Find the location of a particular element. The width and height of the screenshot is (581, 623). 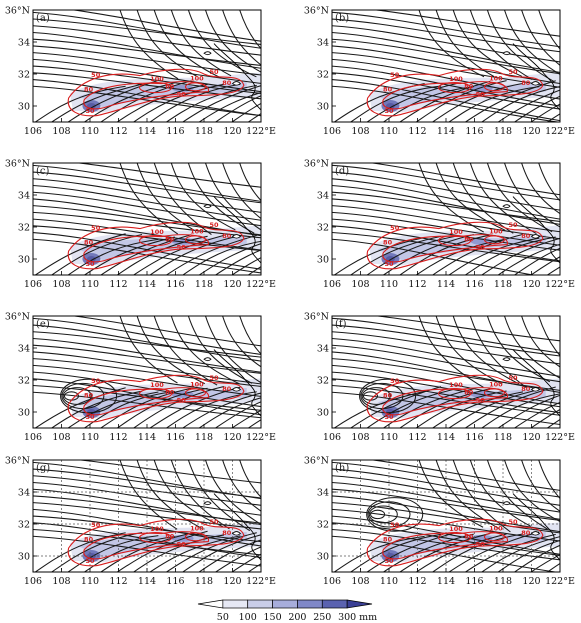

y-tick-label: 32 is located at coordinates (323, 381).